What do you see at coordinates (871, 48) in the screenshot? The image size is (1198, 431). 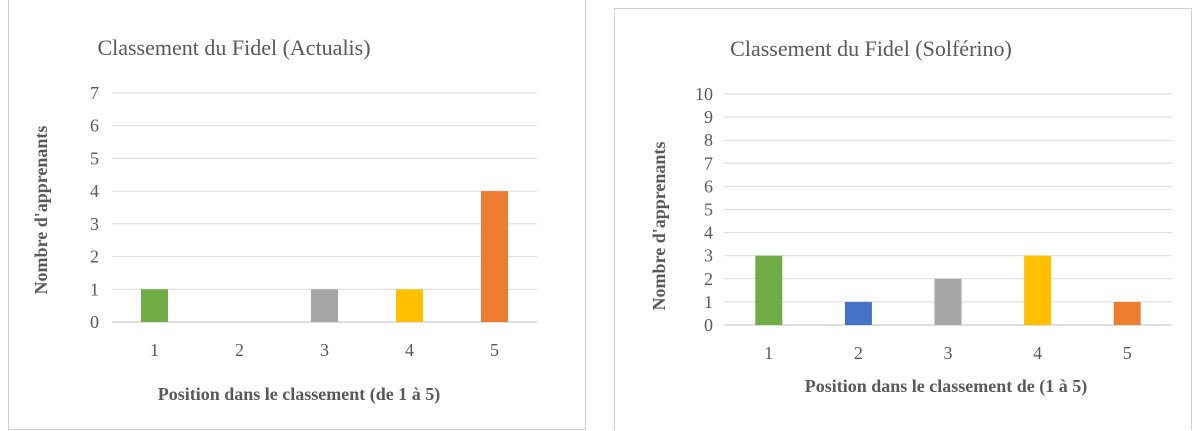 I see `chart-title: Classement du Fidel (Solférino)` at bounding box center [871, 48].